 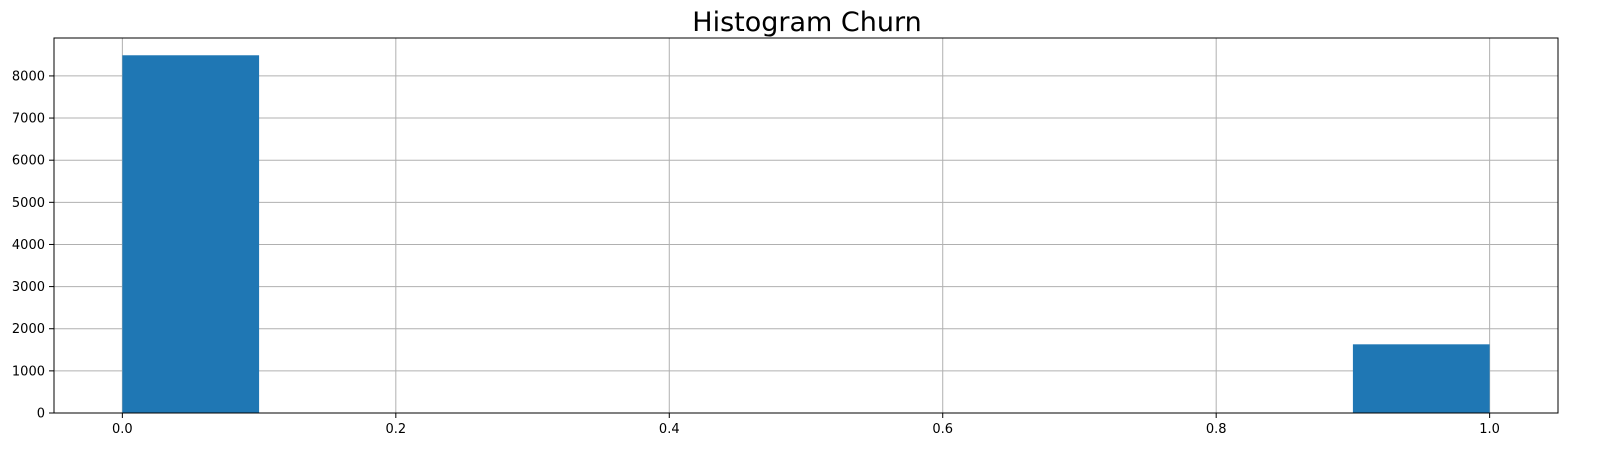 I want to click on y-tick-label: 2000, so click(x=28, y=329).